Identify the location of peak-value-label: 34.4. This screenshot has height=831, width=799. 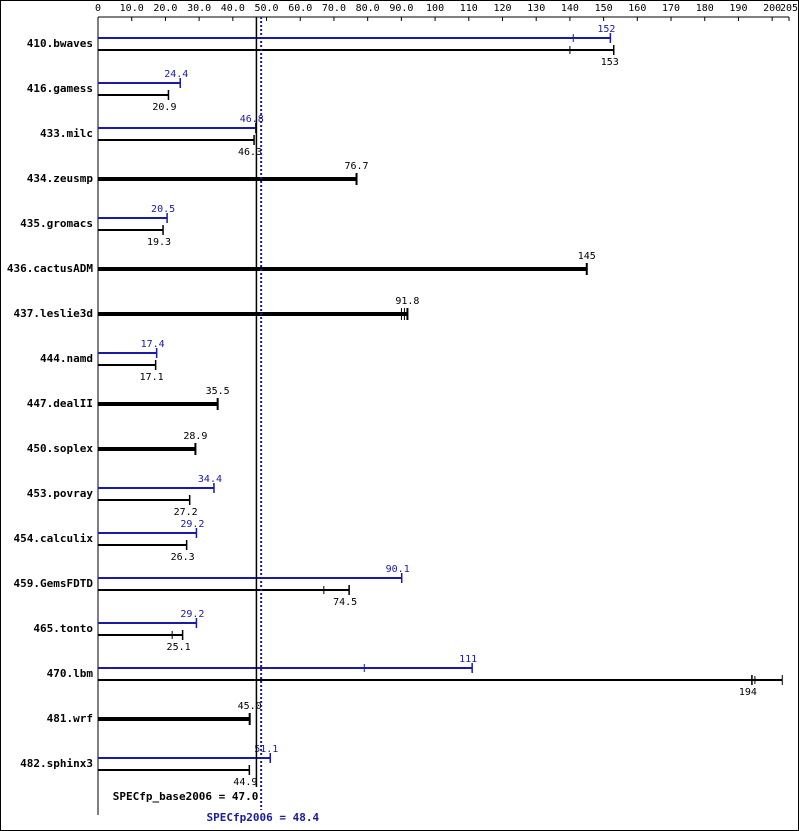
(210, 479).